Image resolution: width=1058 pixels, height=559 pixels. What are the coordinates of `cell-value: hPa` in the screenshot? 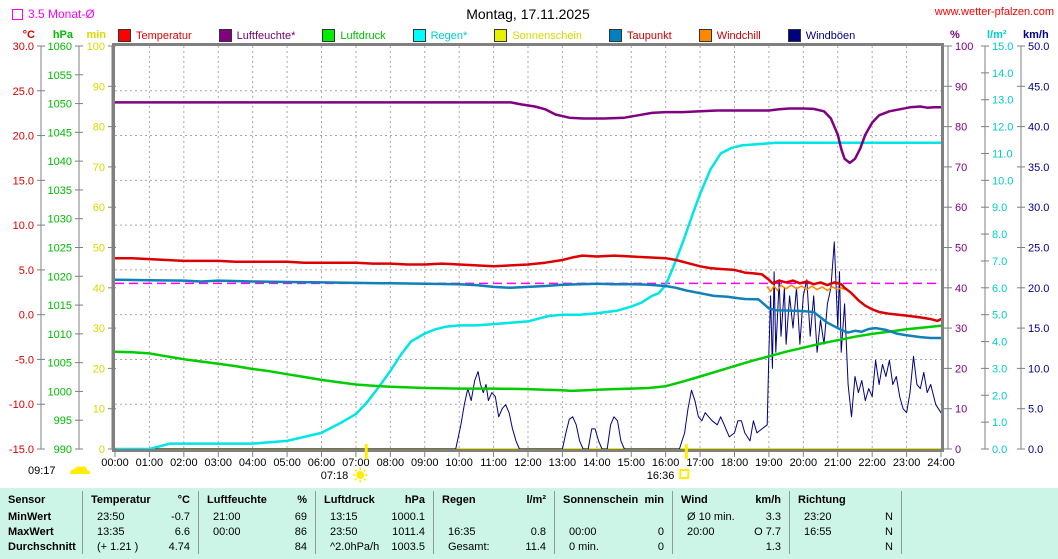 It's located at (414, 500).